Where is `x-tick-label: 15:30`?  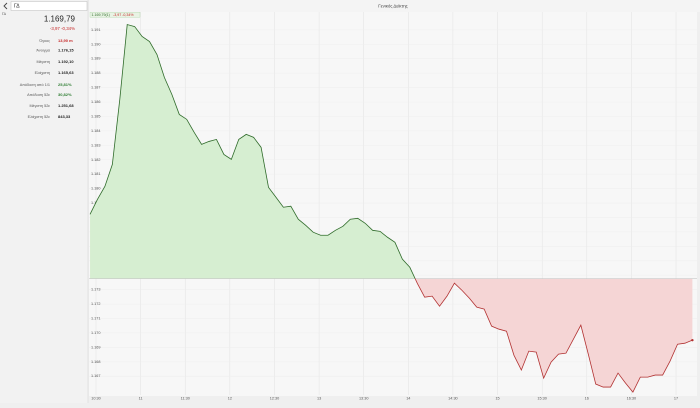
x-tick-label: 15:30 is located at coordinates (542, 399).